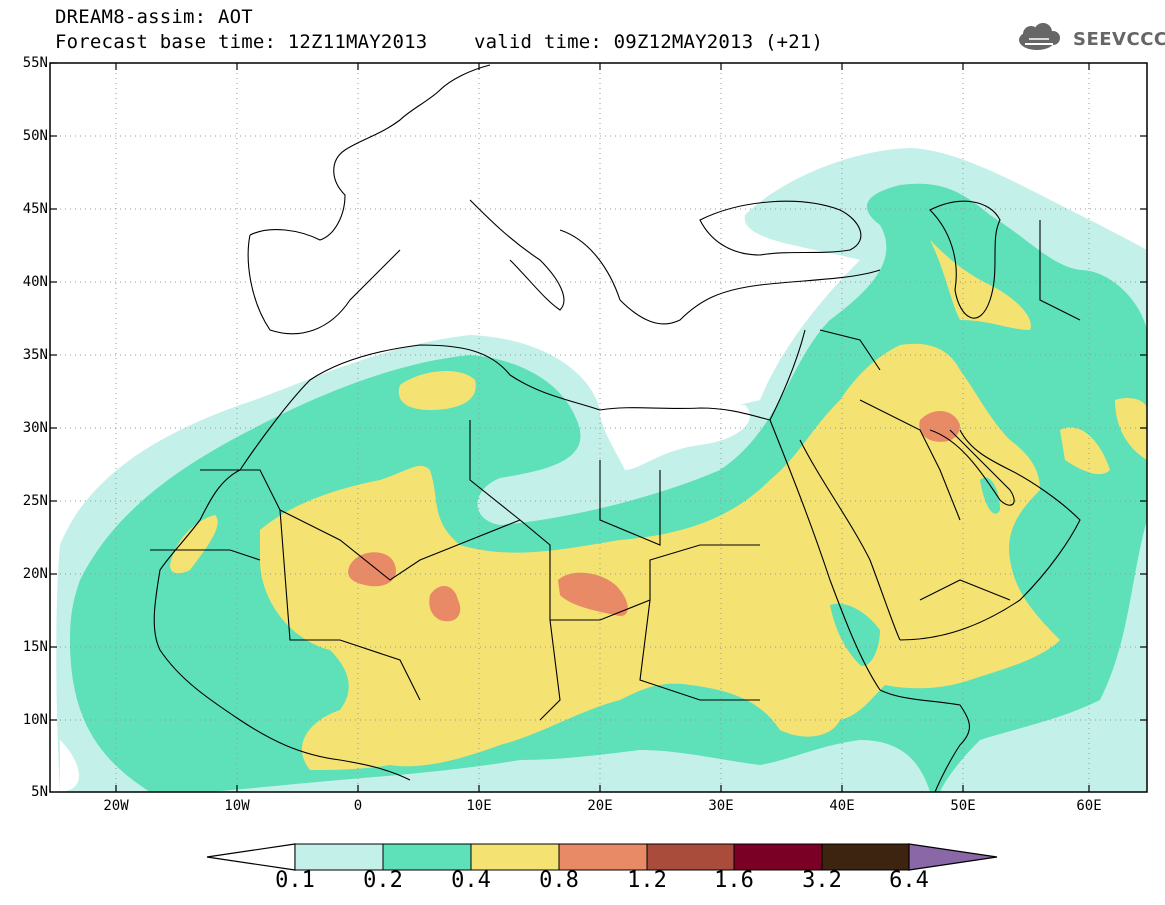  Describe the element at coordinates (471, 880) in the screenshot. I see `colorbar-label: 0.4` at that location.